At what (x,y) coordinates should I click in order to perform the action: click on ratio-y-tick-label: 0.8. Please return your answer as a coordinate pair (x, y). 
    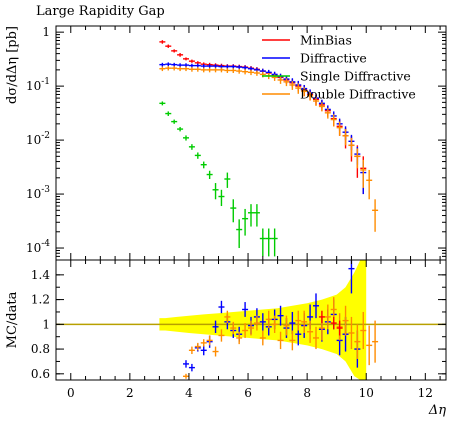
    Looking at the image, I should click on (40, 349).